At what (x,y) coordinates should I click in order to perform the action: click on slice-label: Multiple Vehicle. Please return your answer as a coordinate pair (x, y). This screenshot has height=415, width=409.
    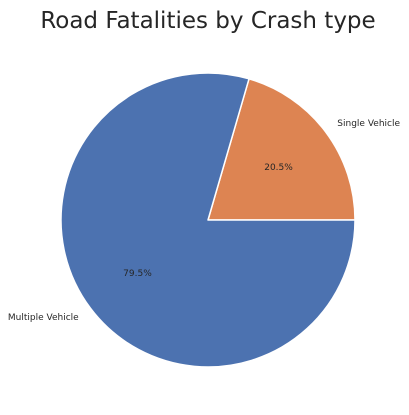
    Looking at the image, I should click on (43, 318).